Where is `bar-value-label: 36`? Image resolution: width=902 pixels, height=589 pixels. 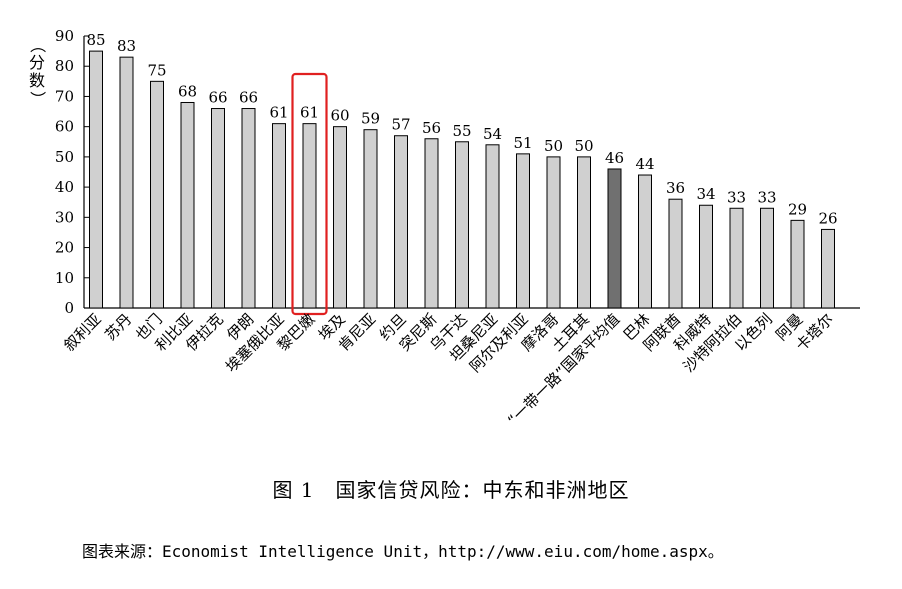
bar-value-label: 36 is located at coordinates (675, 188).